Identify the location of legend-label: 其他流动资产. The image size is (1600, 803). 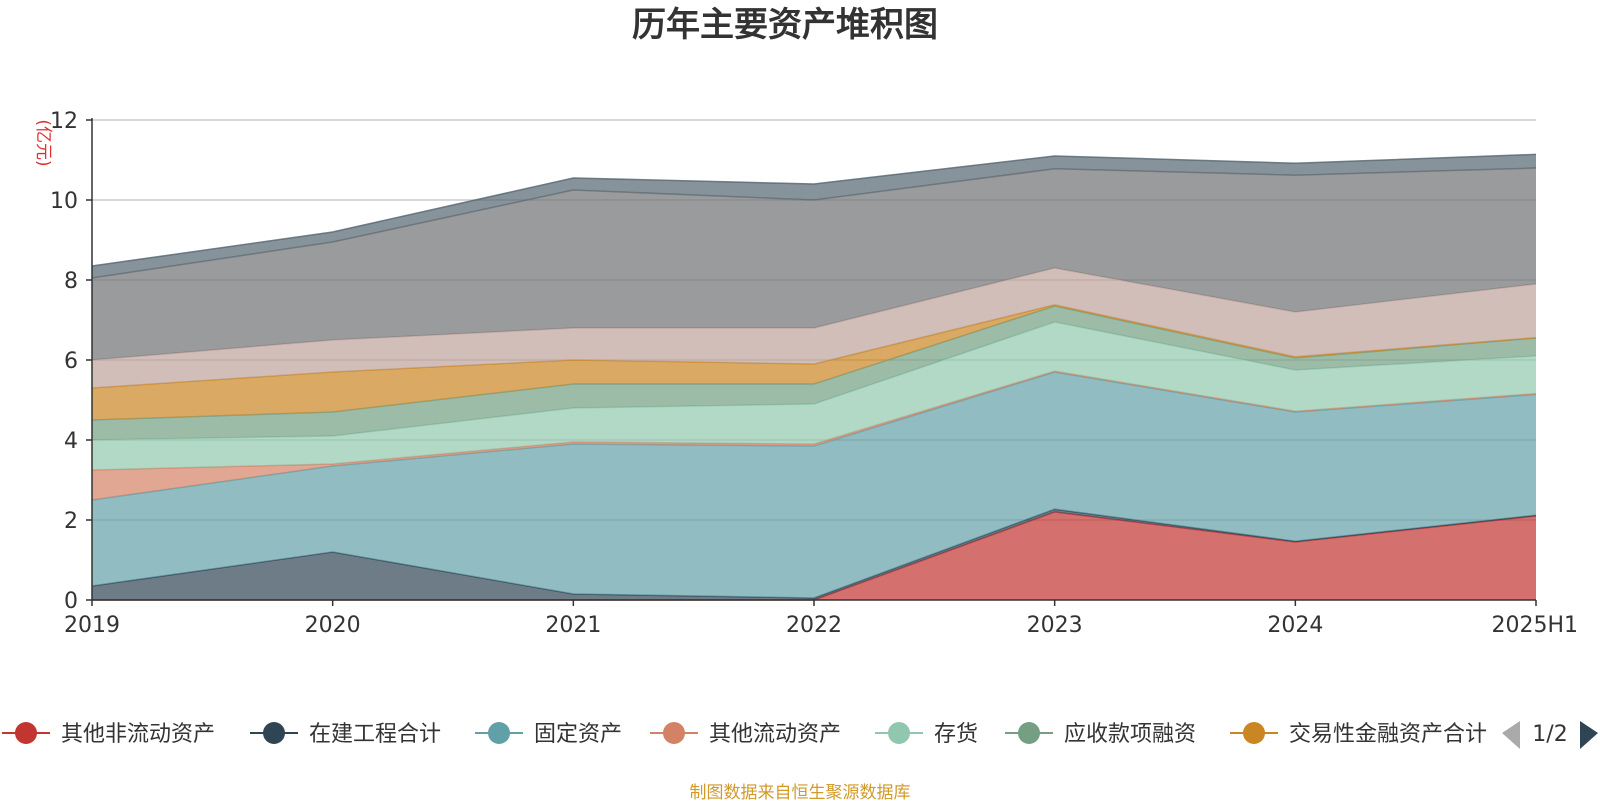
(775, 734).